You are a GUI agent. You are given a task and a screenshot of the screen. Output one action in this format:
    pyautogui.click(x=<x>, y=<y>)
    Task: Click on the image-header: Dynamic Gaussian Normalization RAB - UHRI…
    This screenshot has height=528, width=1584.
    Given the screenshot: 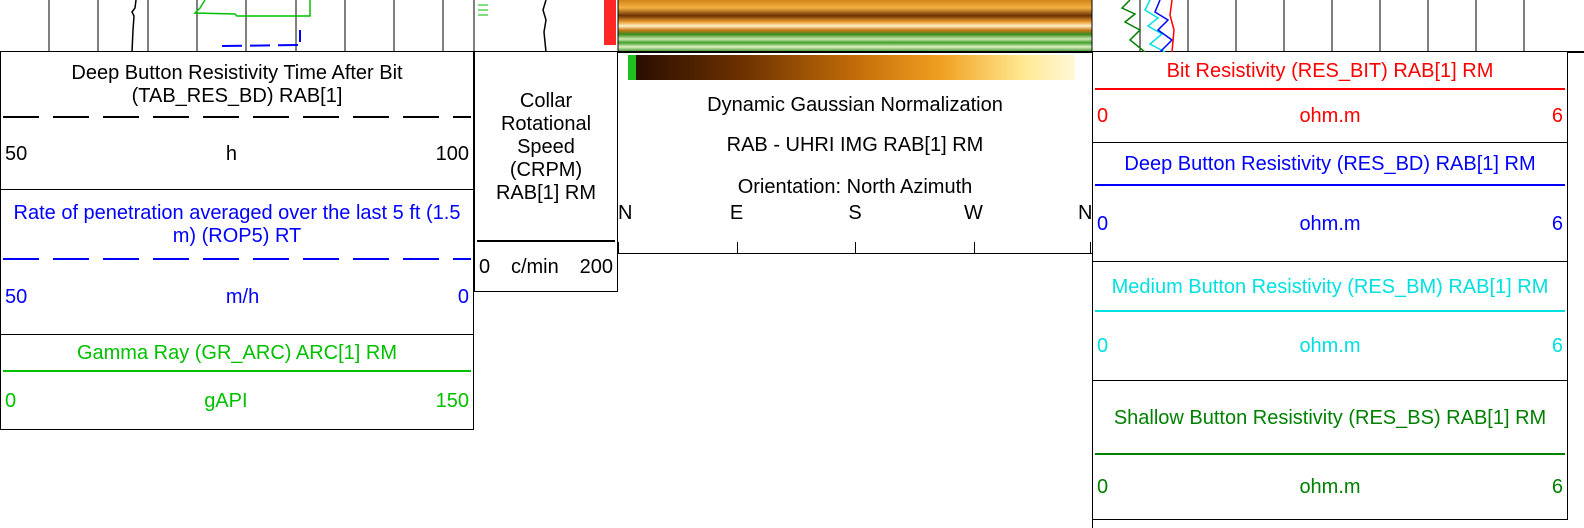 What is the action you would take?
    pyautogui.click(x=855, y=153)
    